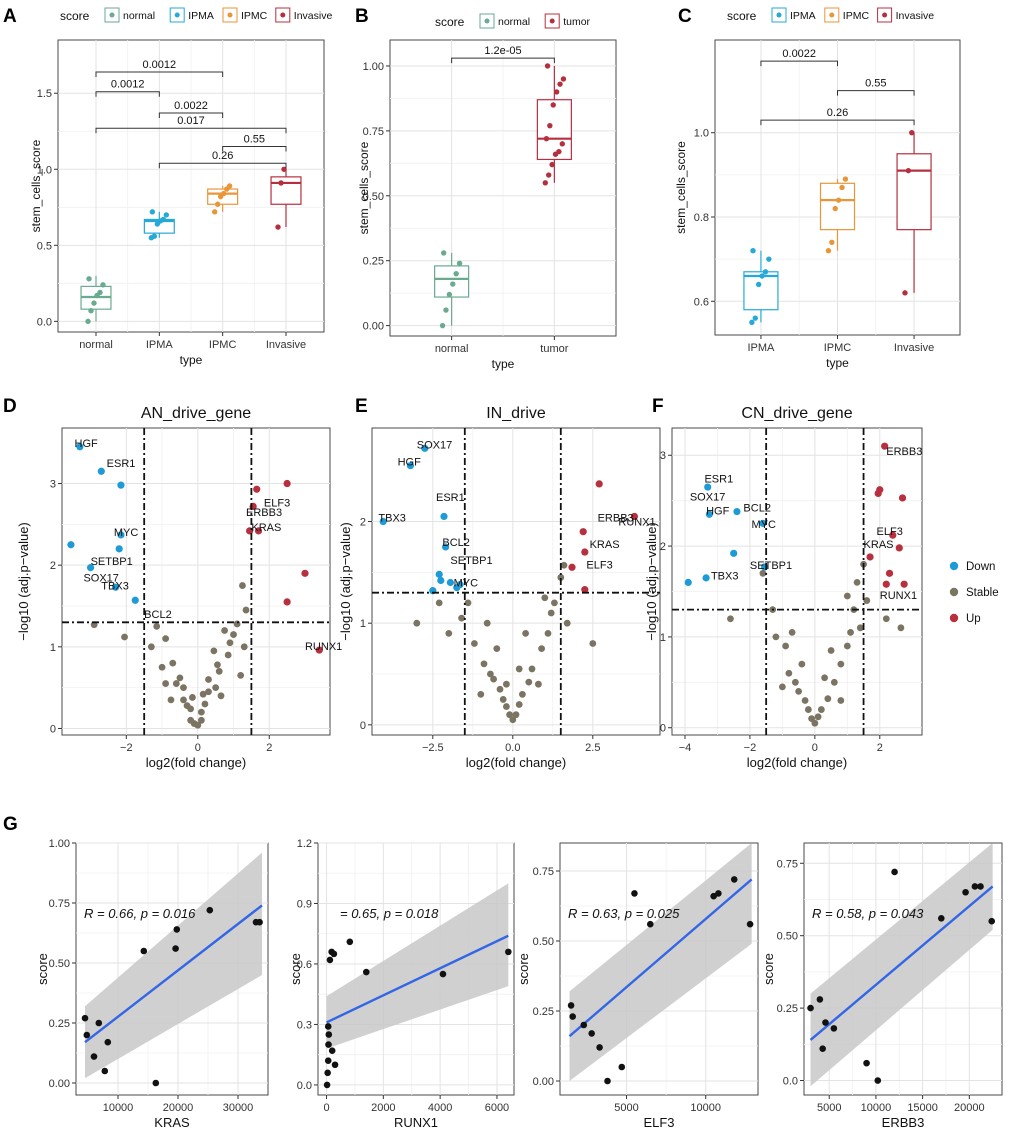 Image resolution: width=1024 pixels, height=1133 pixels. I want to click on y-tick-label: 3, so click(53, 485).